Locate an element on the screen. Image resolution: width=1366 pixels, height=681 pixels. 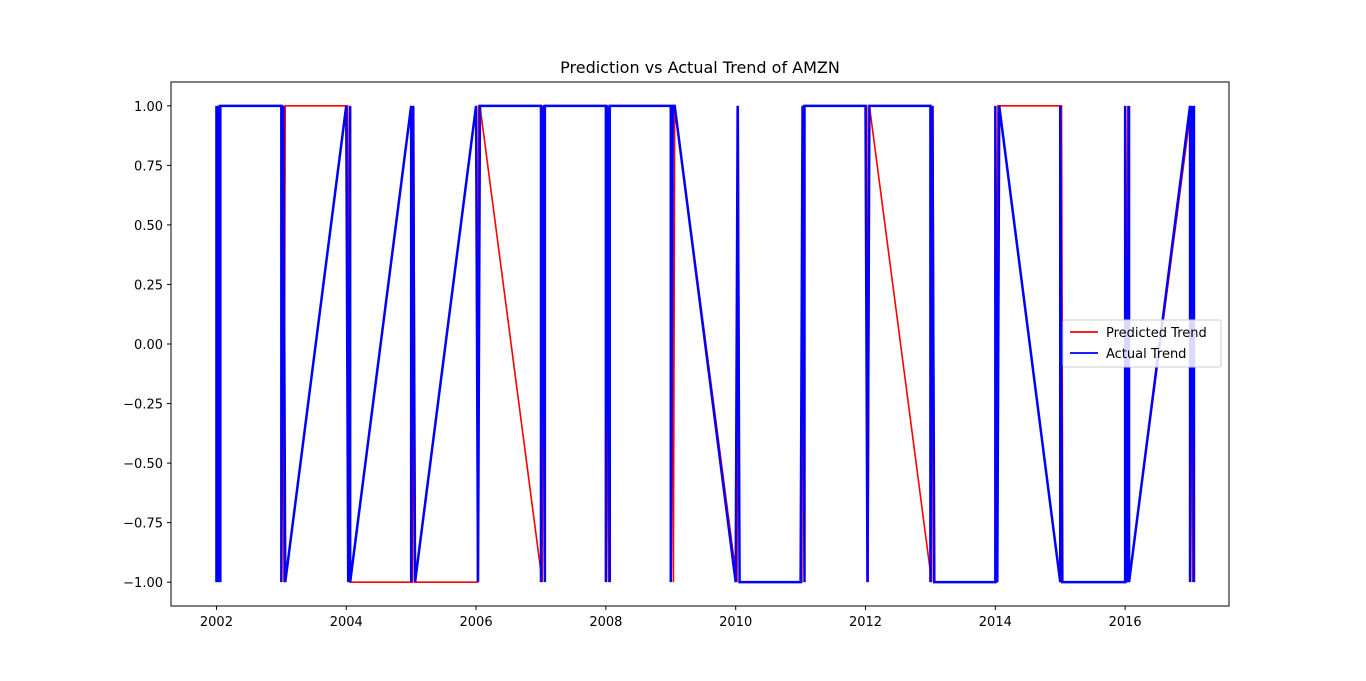
chart-title: Prediction vs Actual Trend of AMZN is located at coordinates (700, 67).